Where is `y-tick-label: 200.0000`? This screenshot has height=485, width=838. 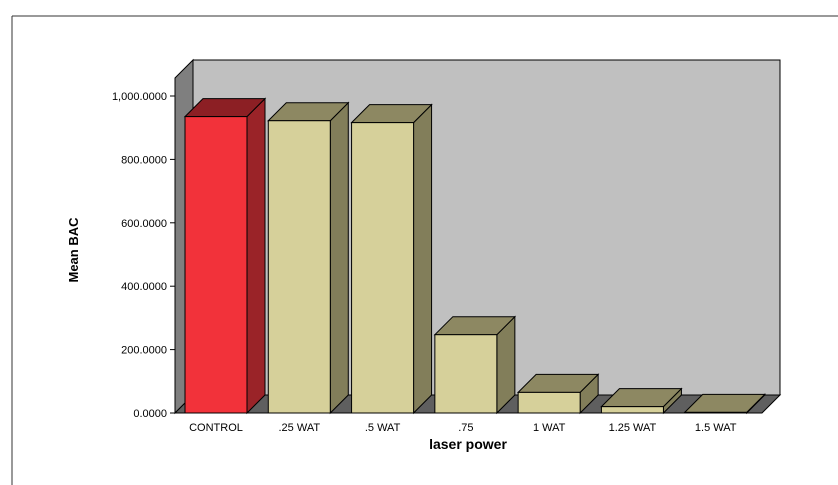 y-tick-label: 200.0000 is located at coordinates (144, 351).